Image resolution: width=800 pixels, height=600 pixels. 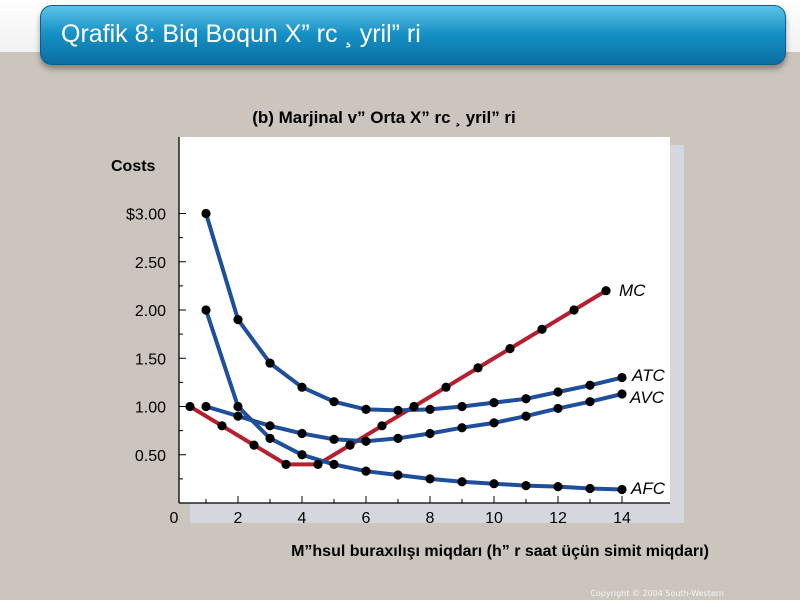 What do you see at coordinates (414, 418) in the screenshot?
I see `avc-curve` at bounding box center [414, 418].